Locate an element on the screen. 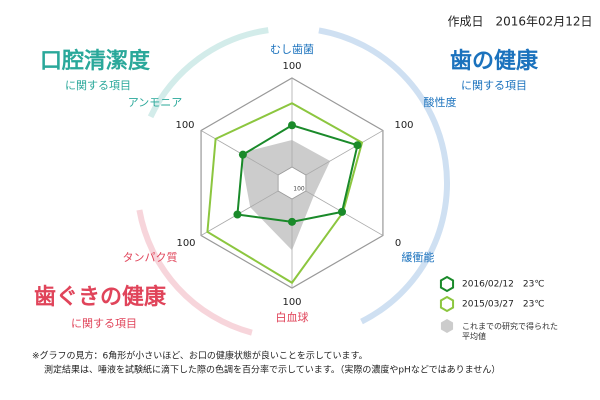 The width and height of the screenshot is (600, 400). axis-label: アンモニア is located at coordinates (155, 102).